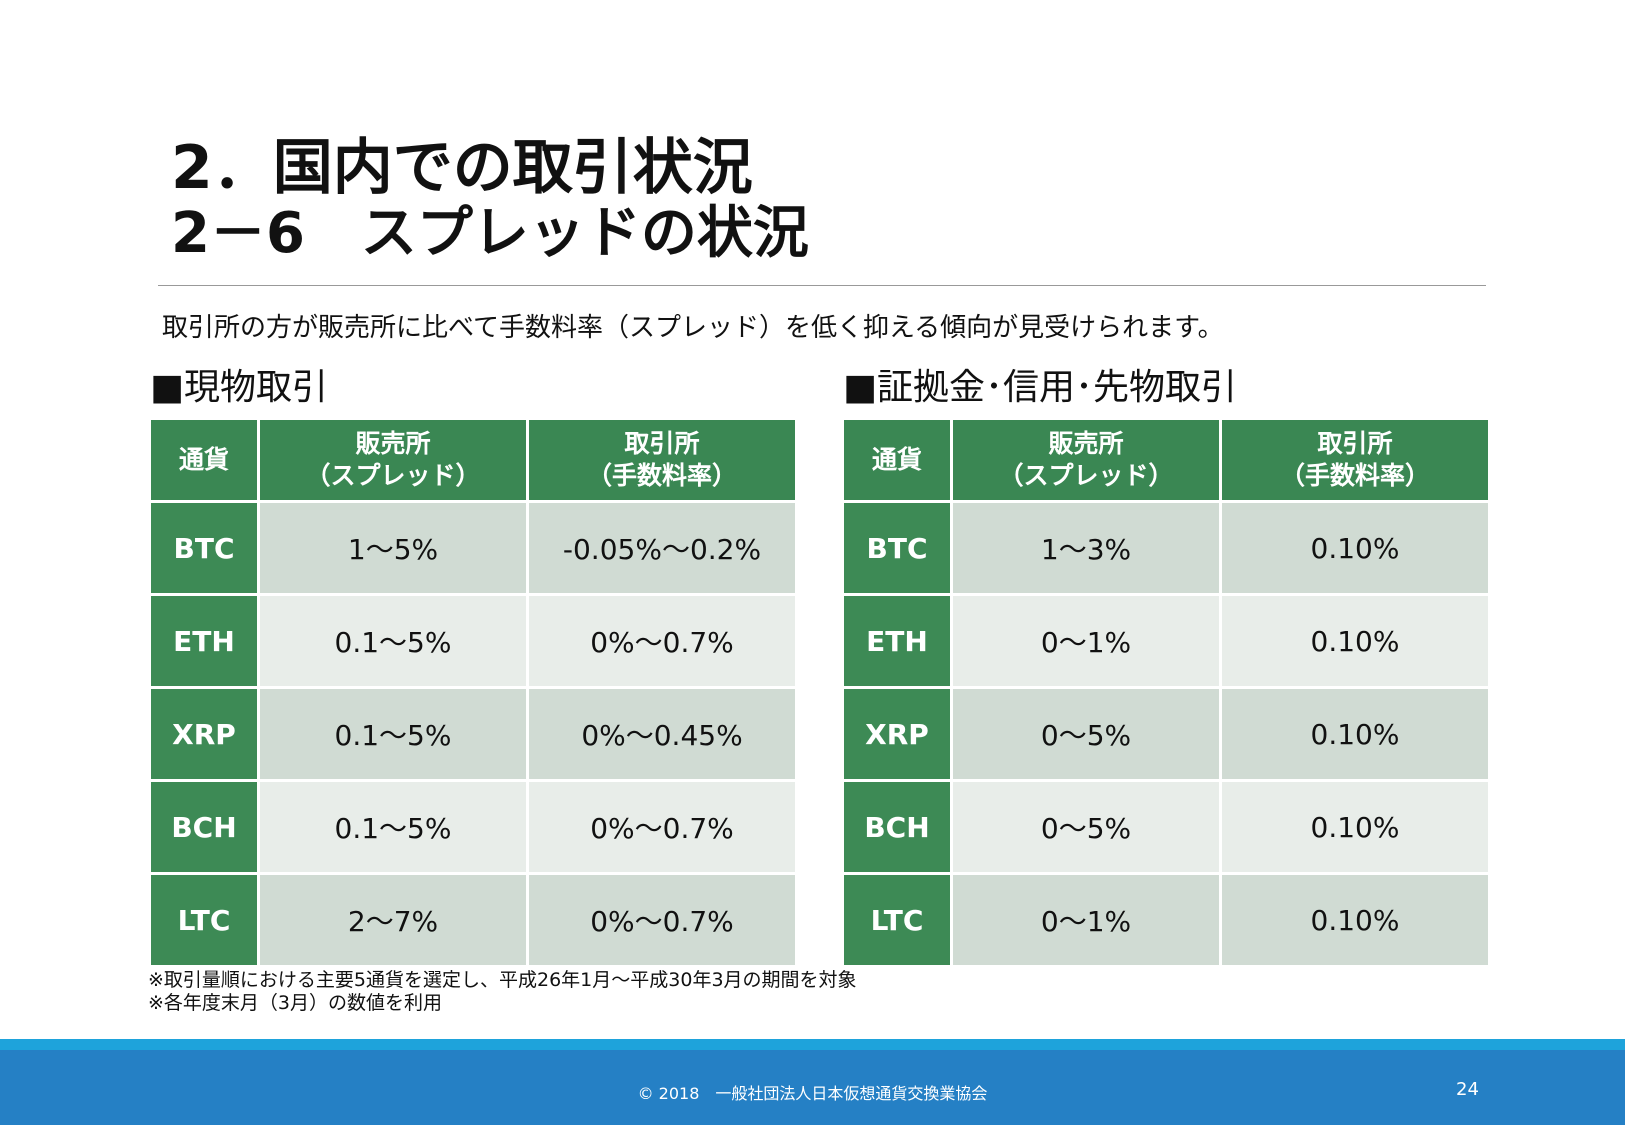  Describe the element at coordinates (462, 168) in the screenshot. I see `title: 2．国内での取引状況` at that location.